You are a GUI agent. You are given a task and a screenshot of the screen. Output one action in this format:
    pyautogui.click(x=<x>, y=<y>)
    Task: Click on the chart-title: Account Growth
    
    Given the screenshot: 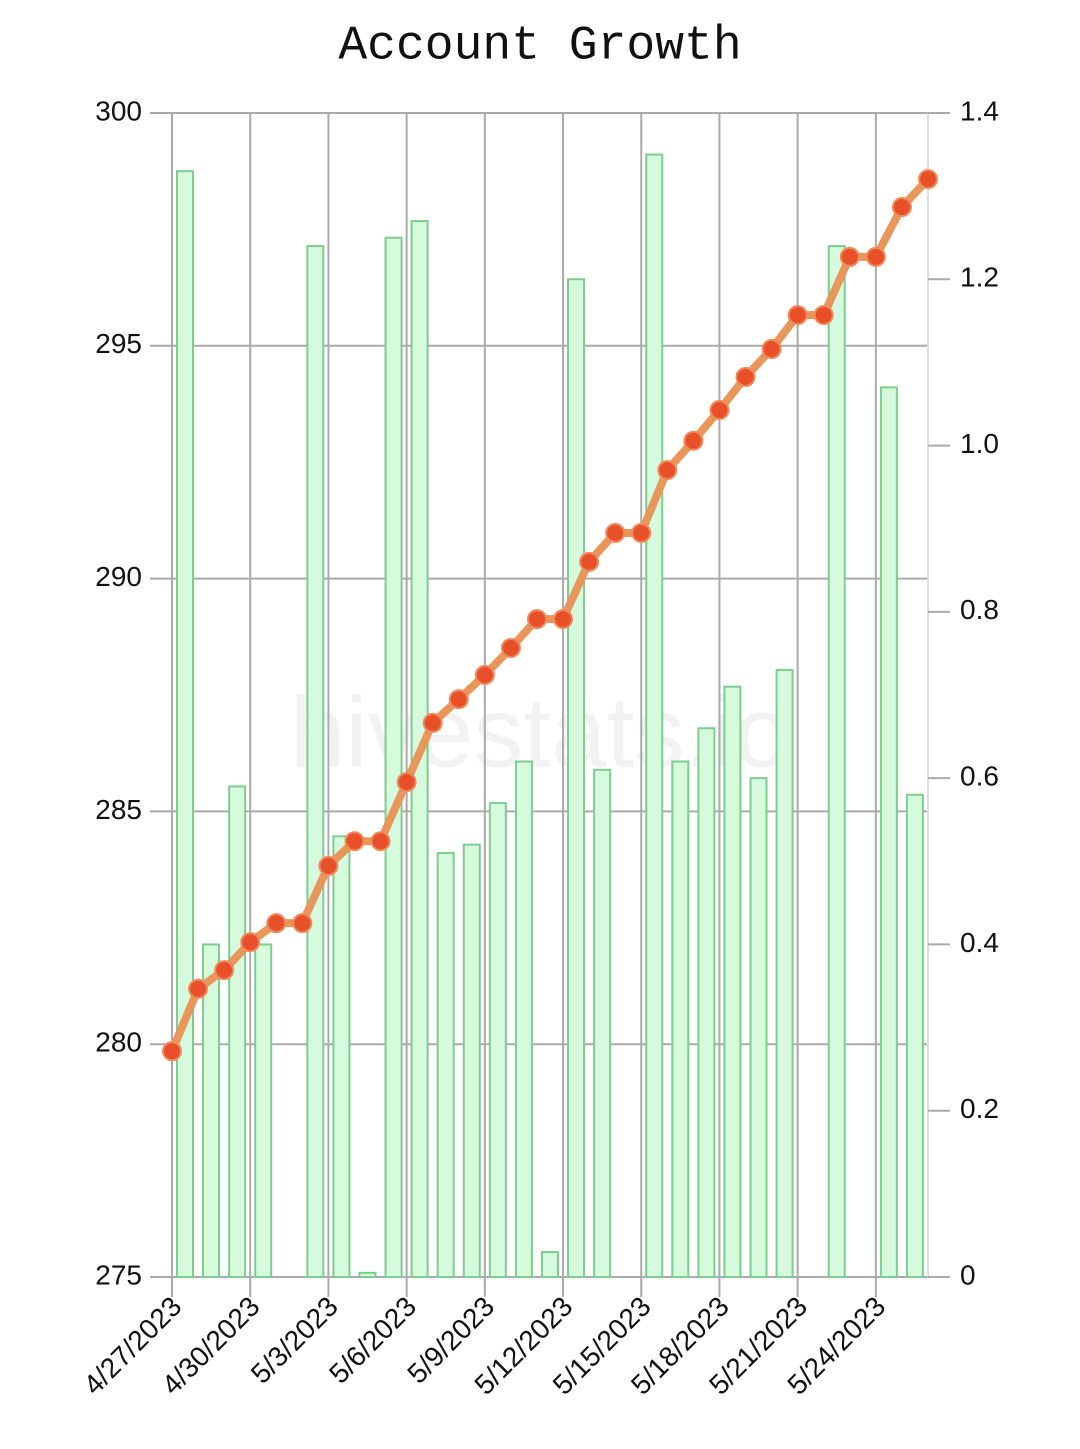 What is the action you would take?
    pyautogui.click(x=539, y=47)
    